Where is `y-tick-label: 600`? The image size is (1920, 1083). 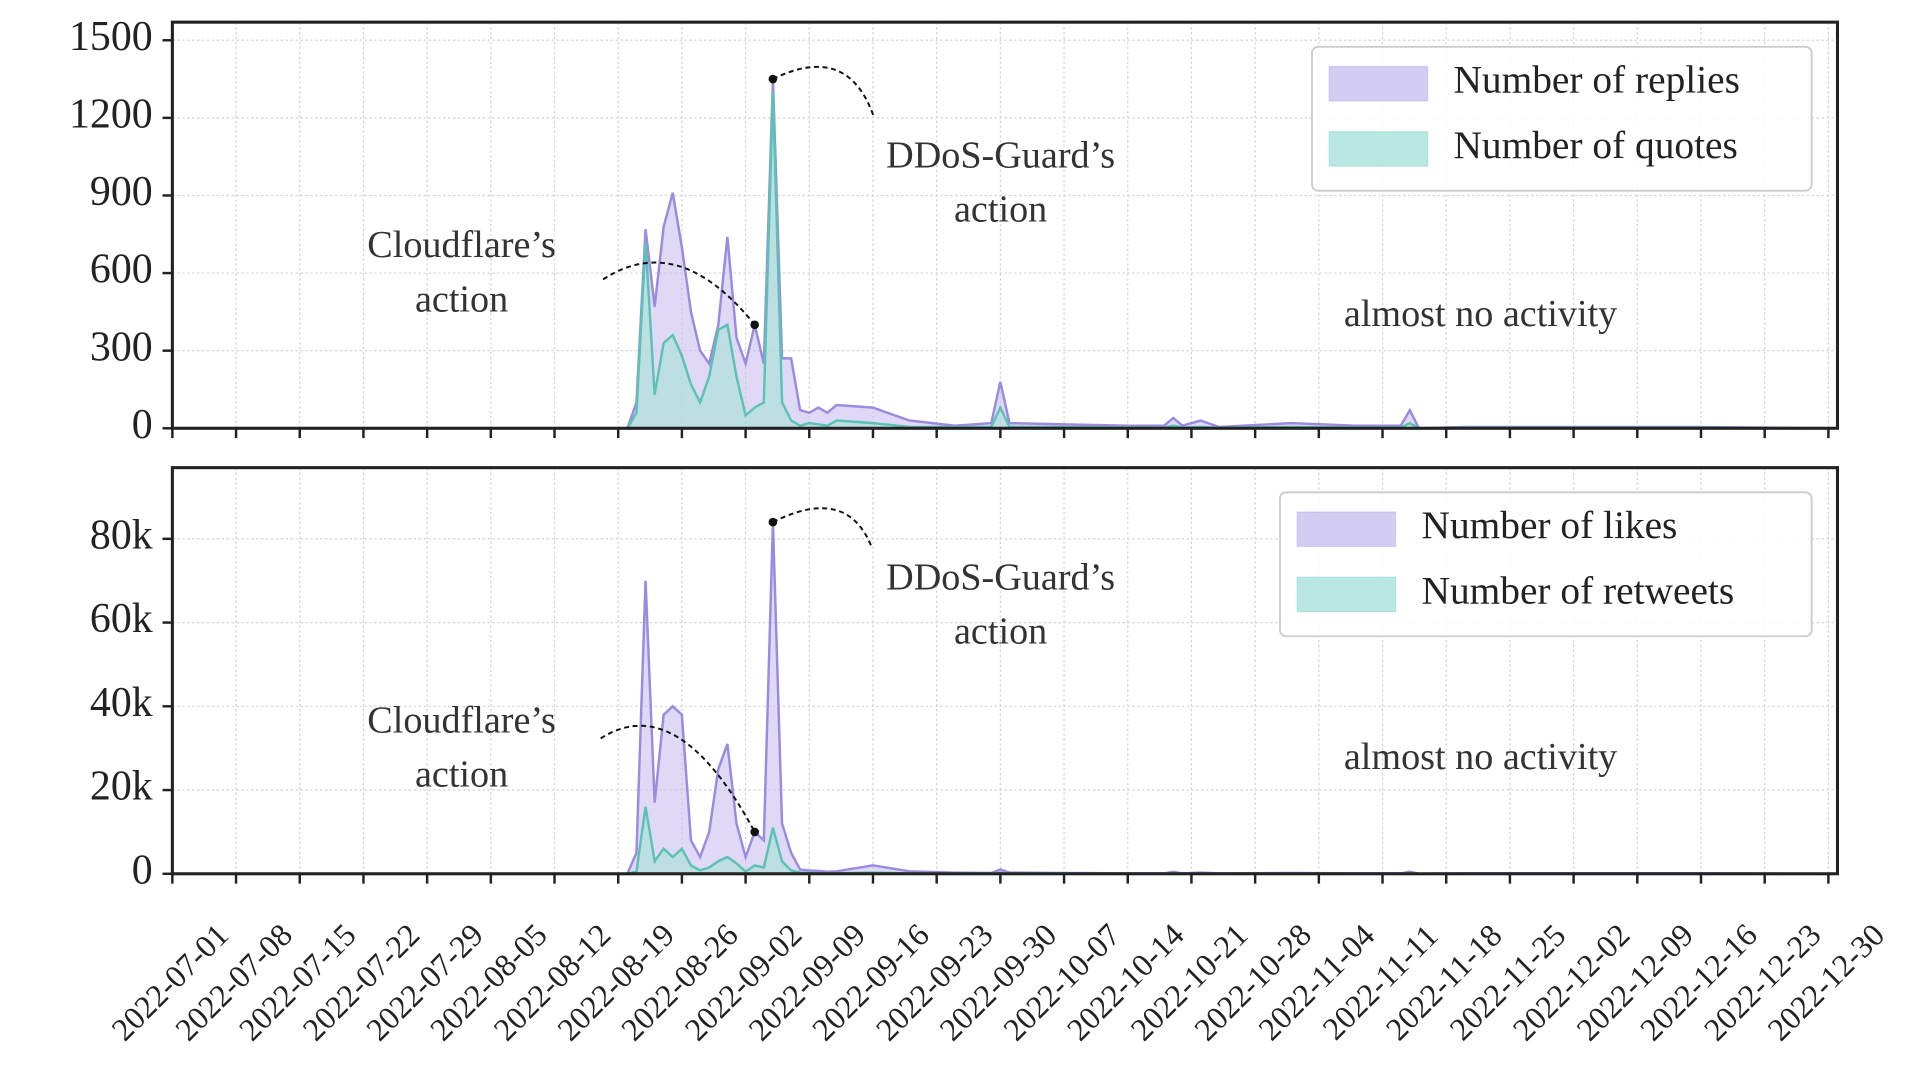 y-tick-label: 600 is located at coordinates (121, 270).